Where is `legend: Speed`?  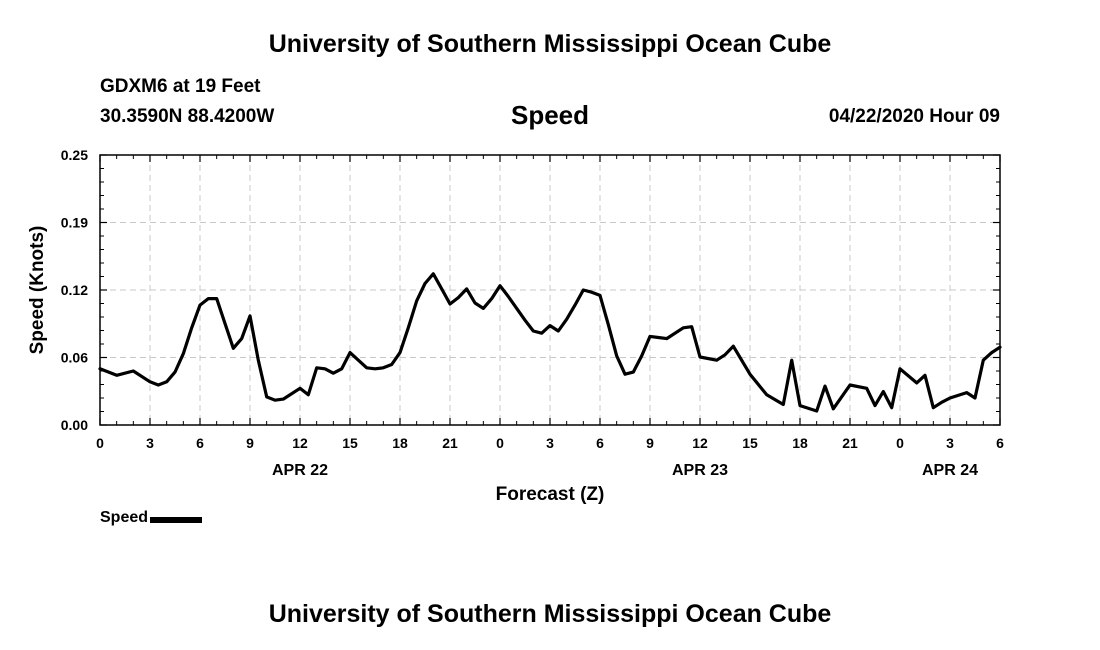 legend: Speed is located at coordinates (151, 518).